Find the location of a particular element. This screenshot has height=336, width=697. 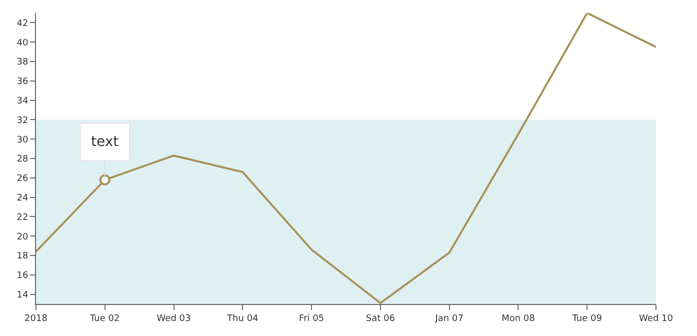

x-tick-label: Tue 02 is located at coordinates (104, 319).